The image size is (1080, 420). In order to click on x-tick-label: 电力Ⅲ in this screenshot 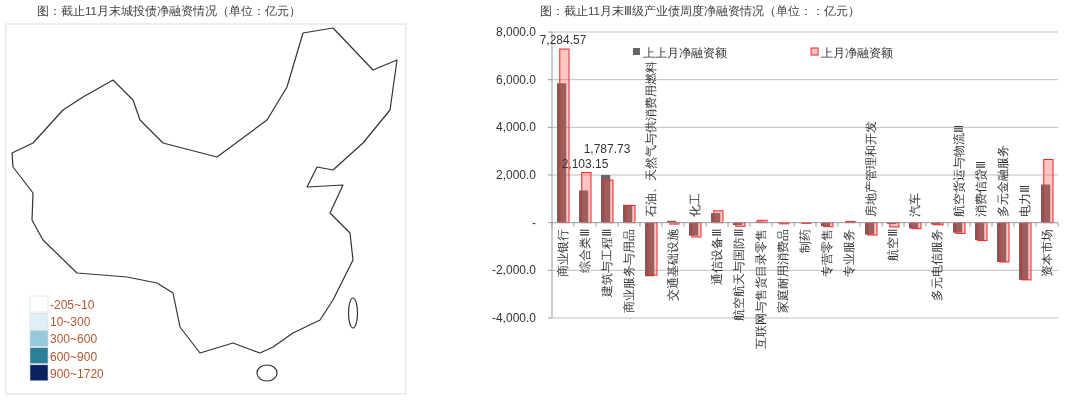, I will do `click(1025, 200)`.